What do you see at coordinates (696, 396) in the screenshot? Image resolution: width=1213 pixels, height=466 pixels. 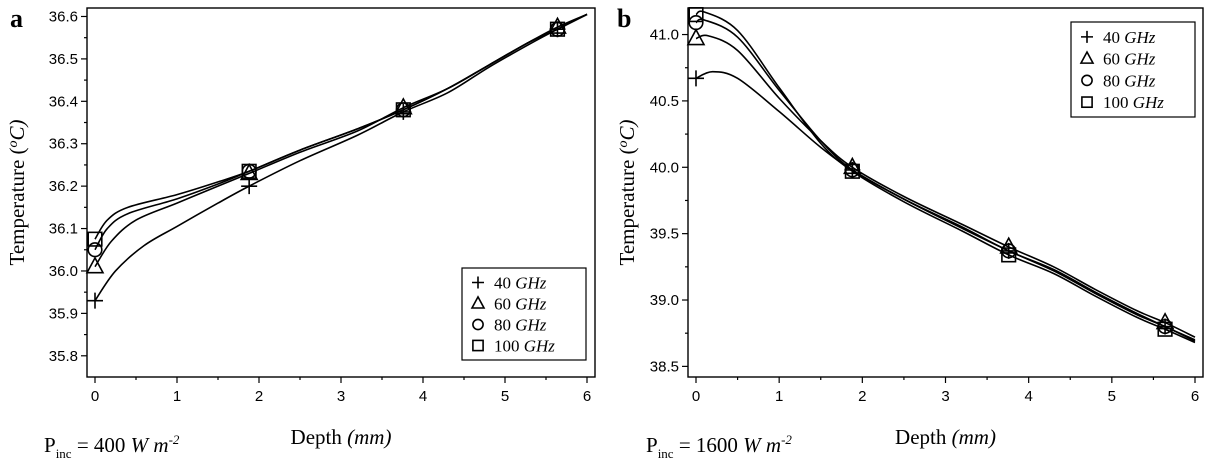 I see `x-tick-label: 0` at bounding box center [696, 396].